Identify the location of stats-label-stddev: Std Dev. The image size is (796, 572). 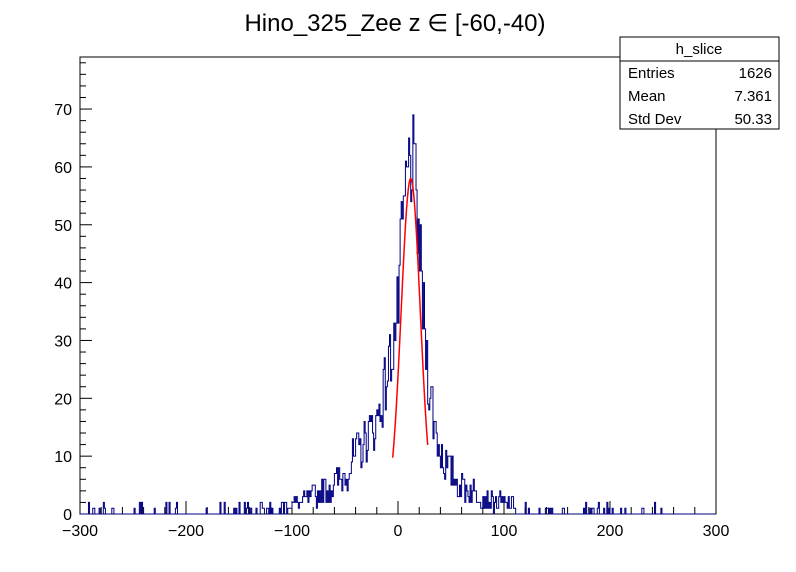
(655, 119).